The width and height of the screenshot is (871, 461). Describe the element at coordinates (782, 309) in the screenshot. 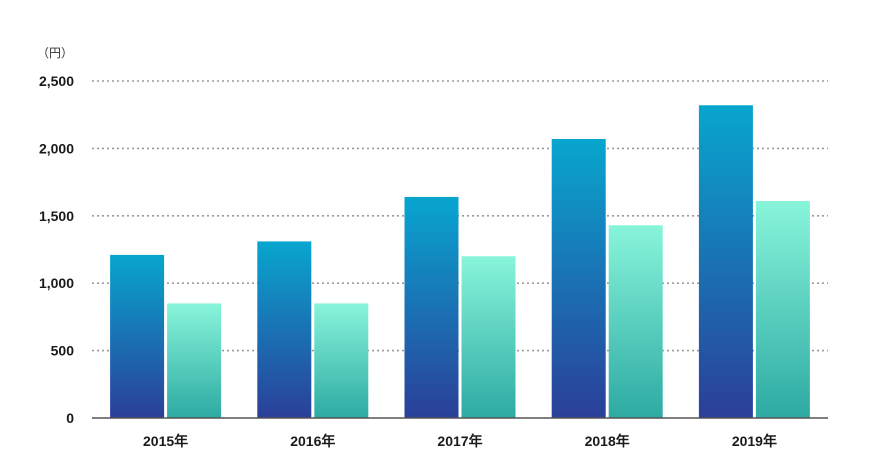

I see `bar-2019年-series-2` at that location.